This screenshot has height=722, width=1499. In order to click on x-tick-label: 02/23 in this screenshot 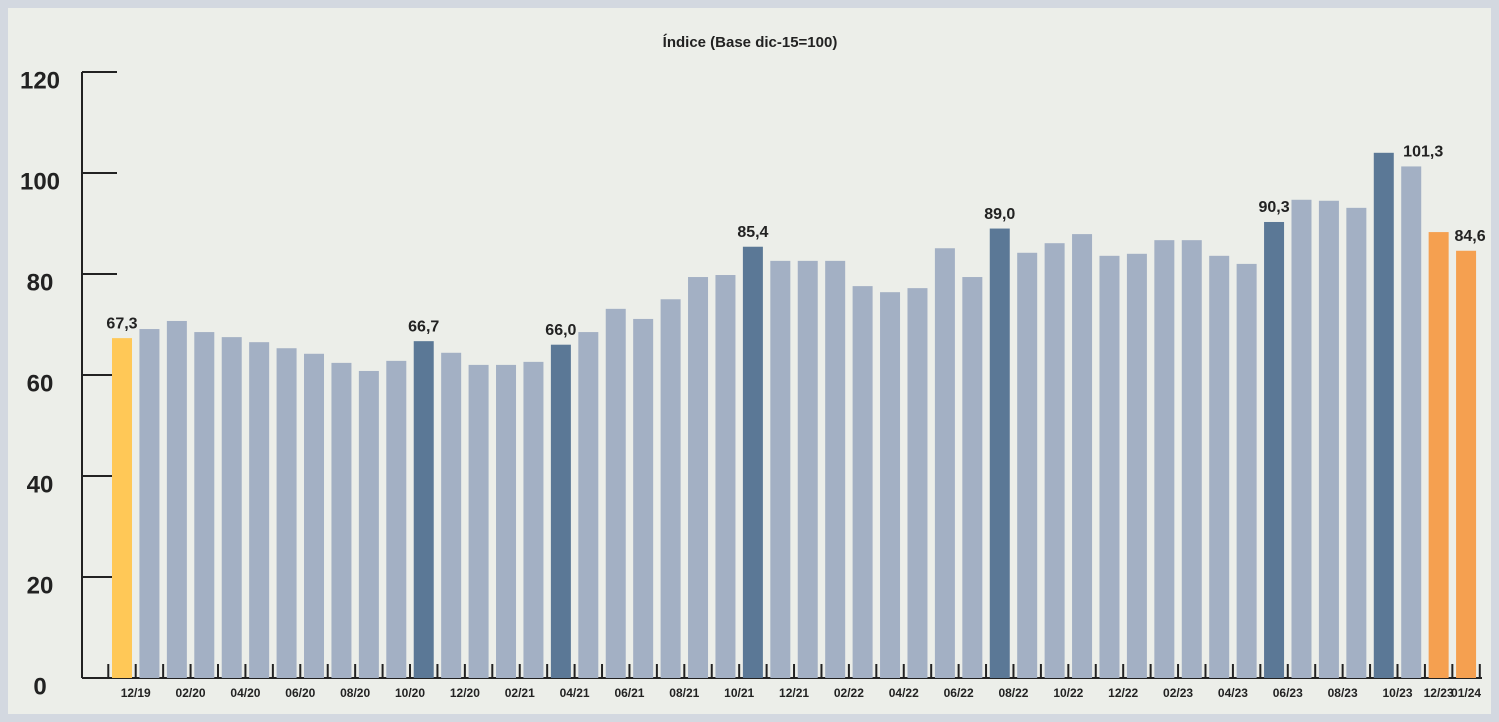, I will do `click(1178, 693)`.